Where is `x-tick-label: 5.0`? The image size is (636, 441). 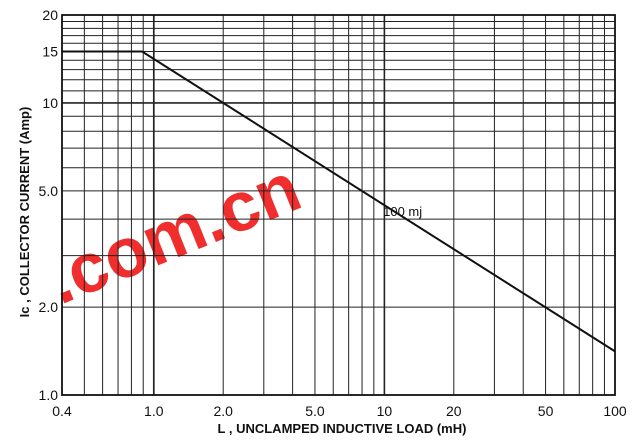 x-tick-label: 5.0 is located at coordinates (315, 411).